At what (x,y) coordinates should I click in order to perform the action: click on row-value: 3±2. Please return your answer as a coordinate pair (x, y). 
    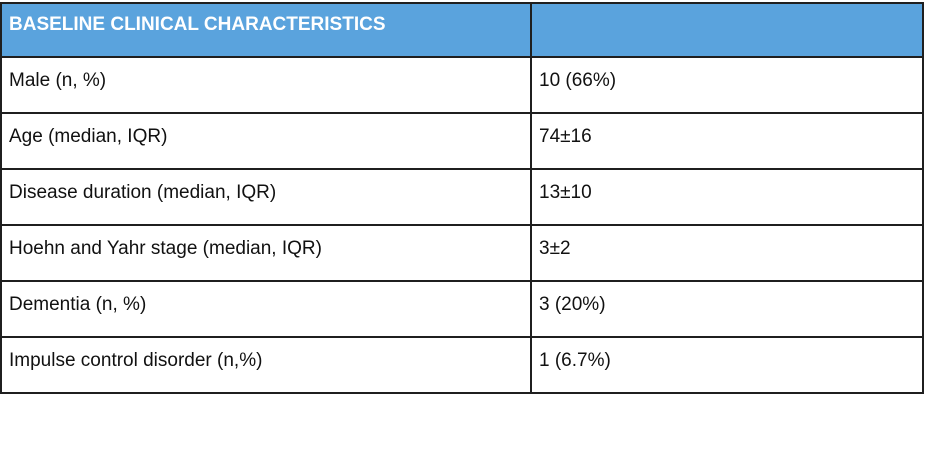
    Looking at the image, I should click on (727, 253).